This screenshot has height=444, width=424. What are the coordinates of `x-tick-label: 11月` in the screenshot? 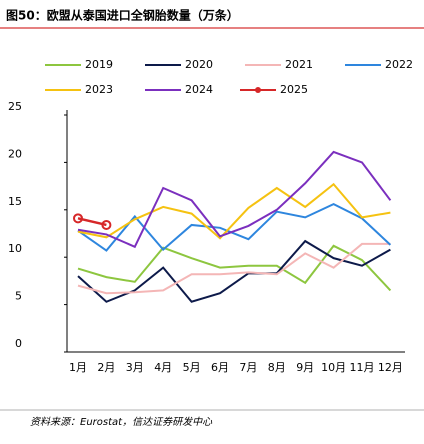 It's located at (362, 367).